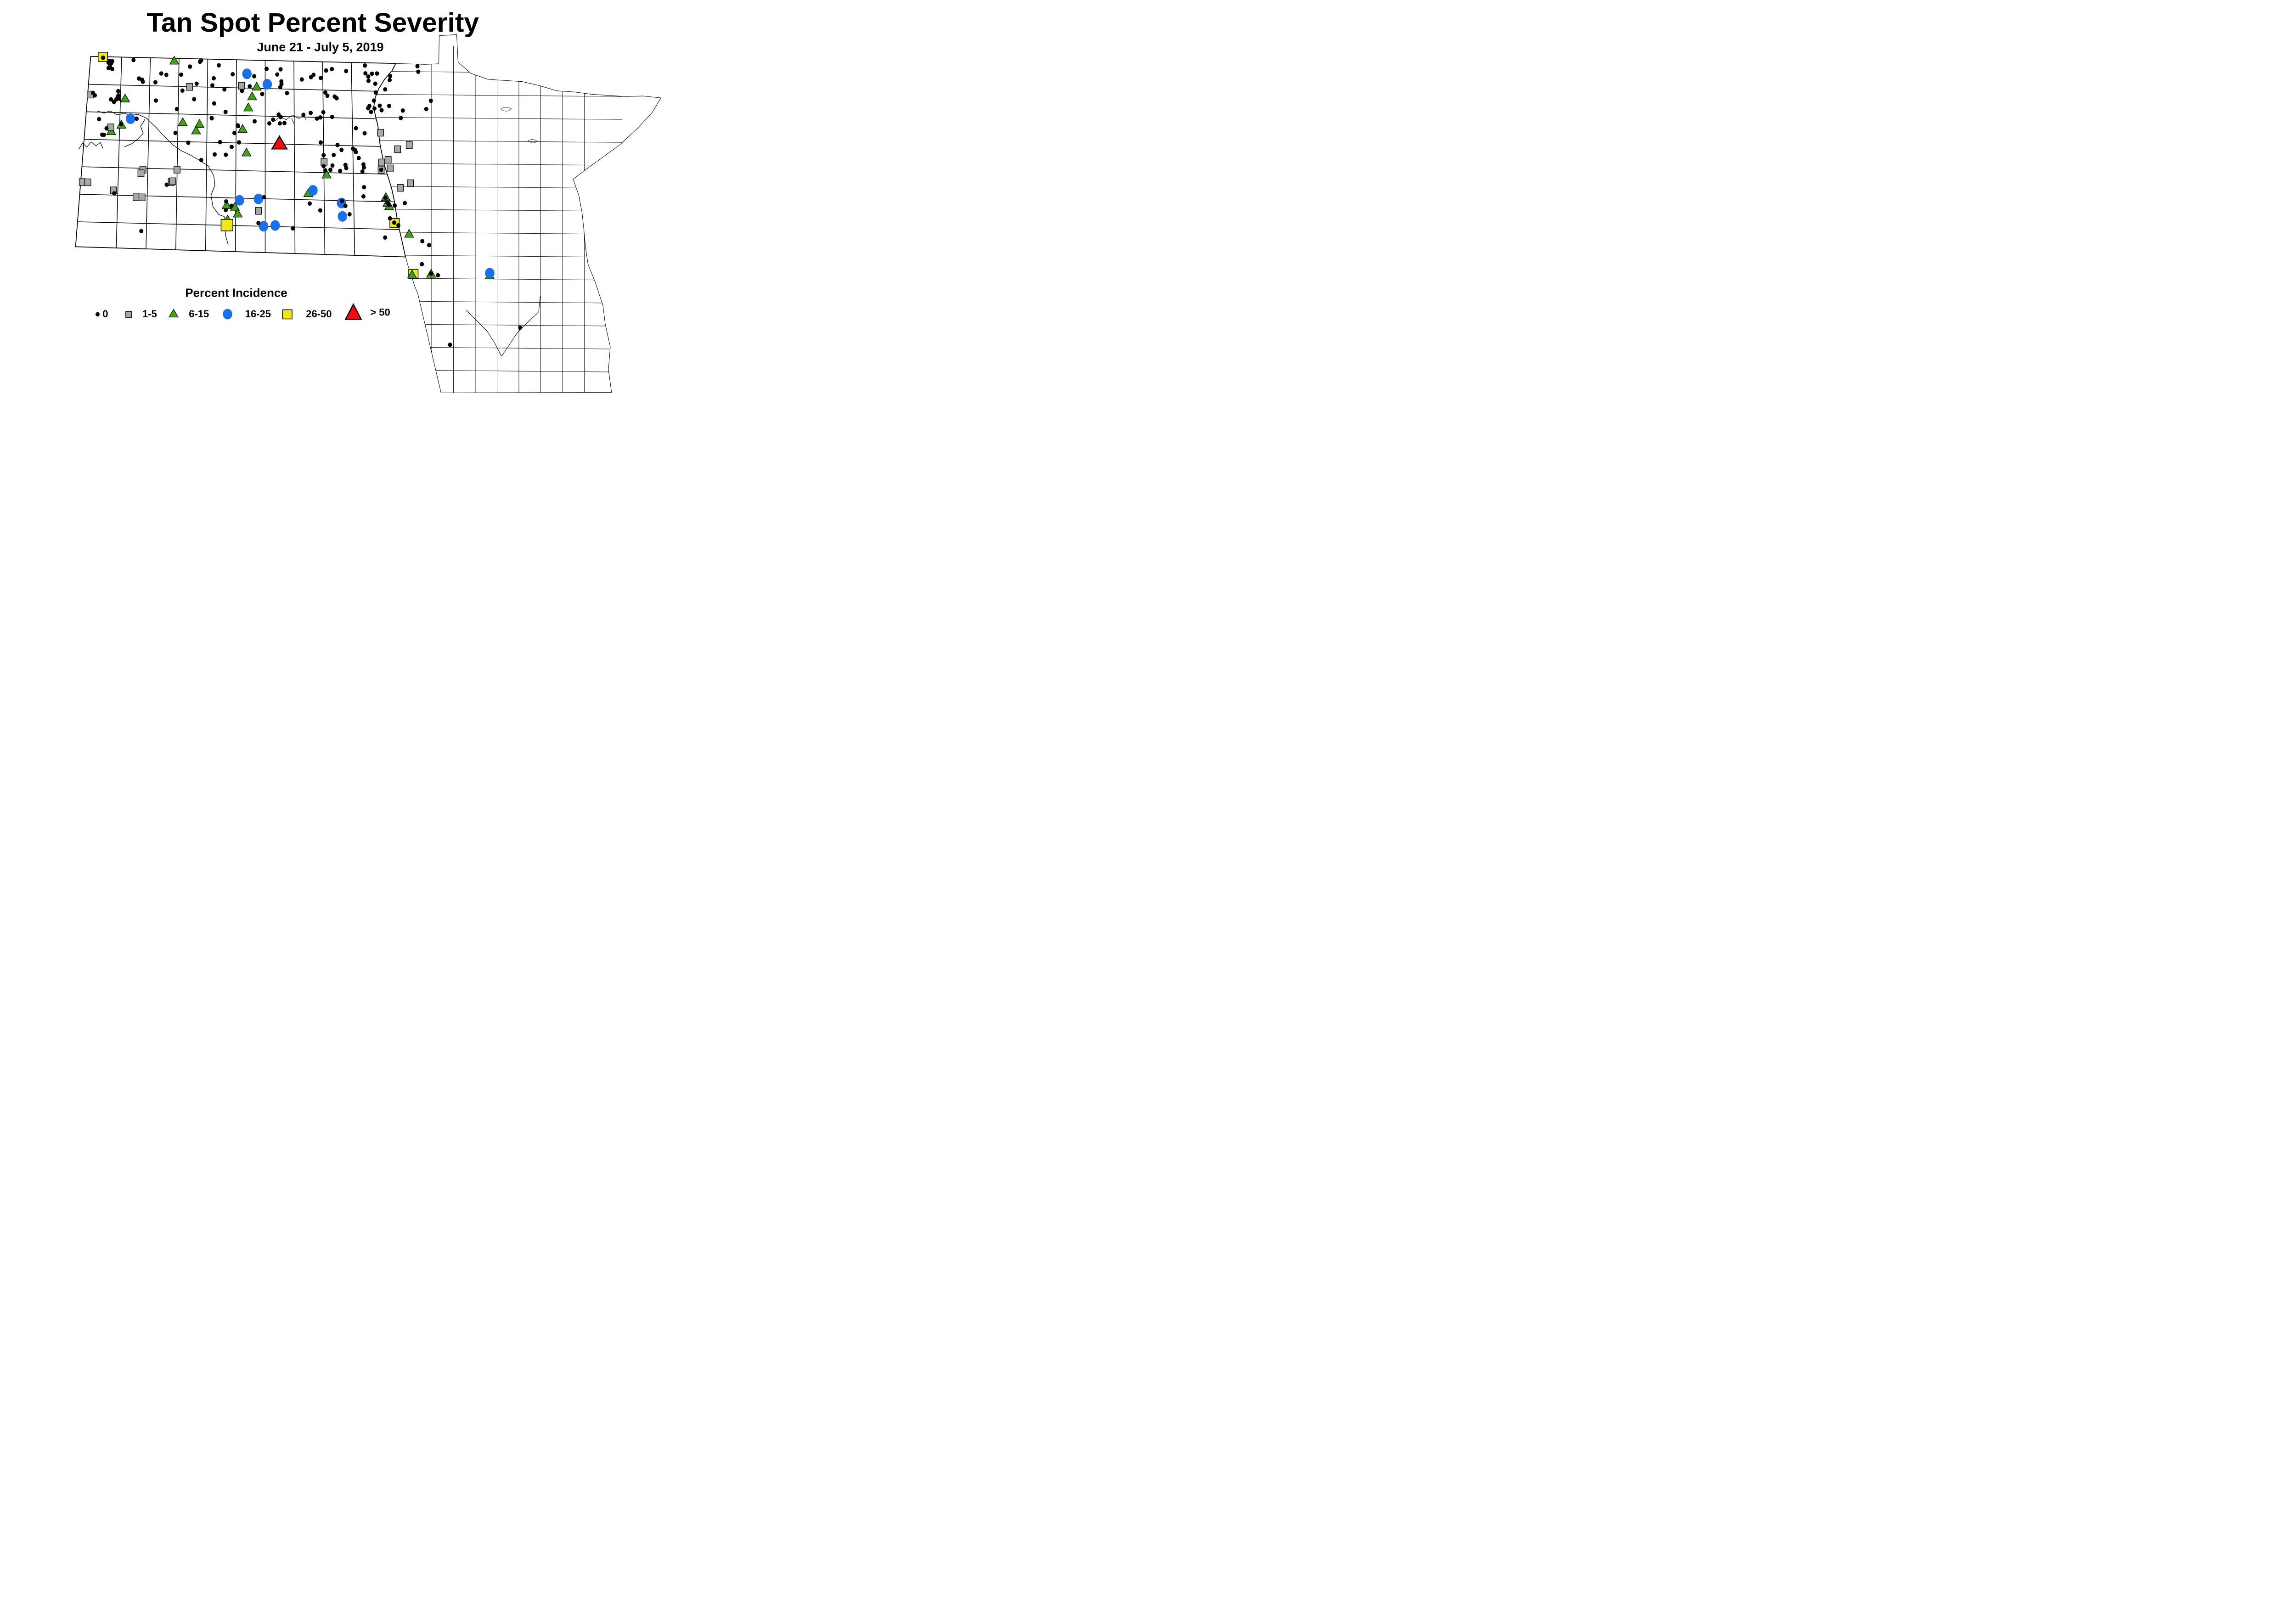  Describe the element at coordinates (287, 314) in the screenshot. I see `legend-symbol-yellow-square` at that location.